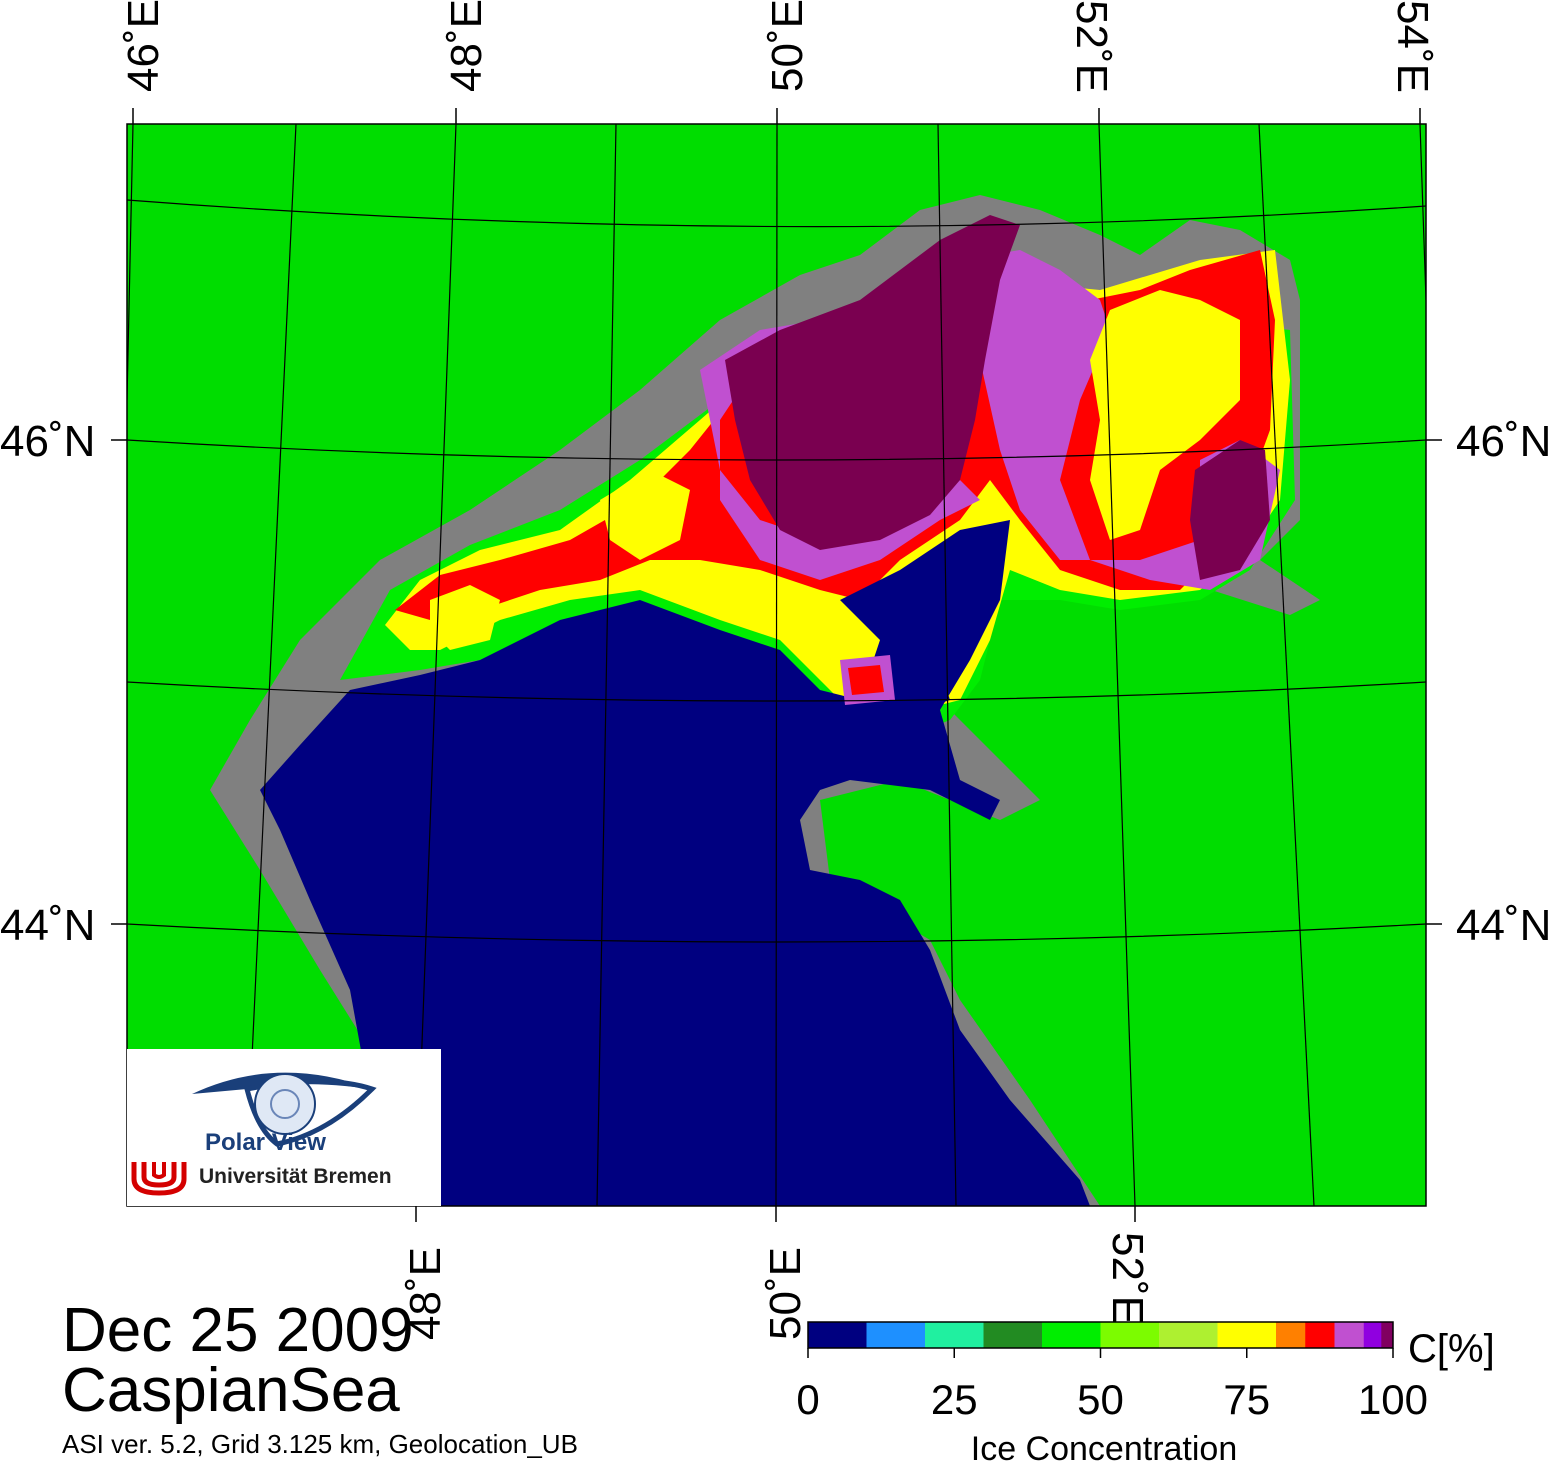 The image size is (1552, 1464). I want to click on right-lat-label-46: 46˚N, so click(1503, 441).